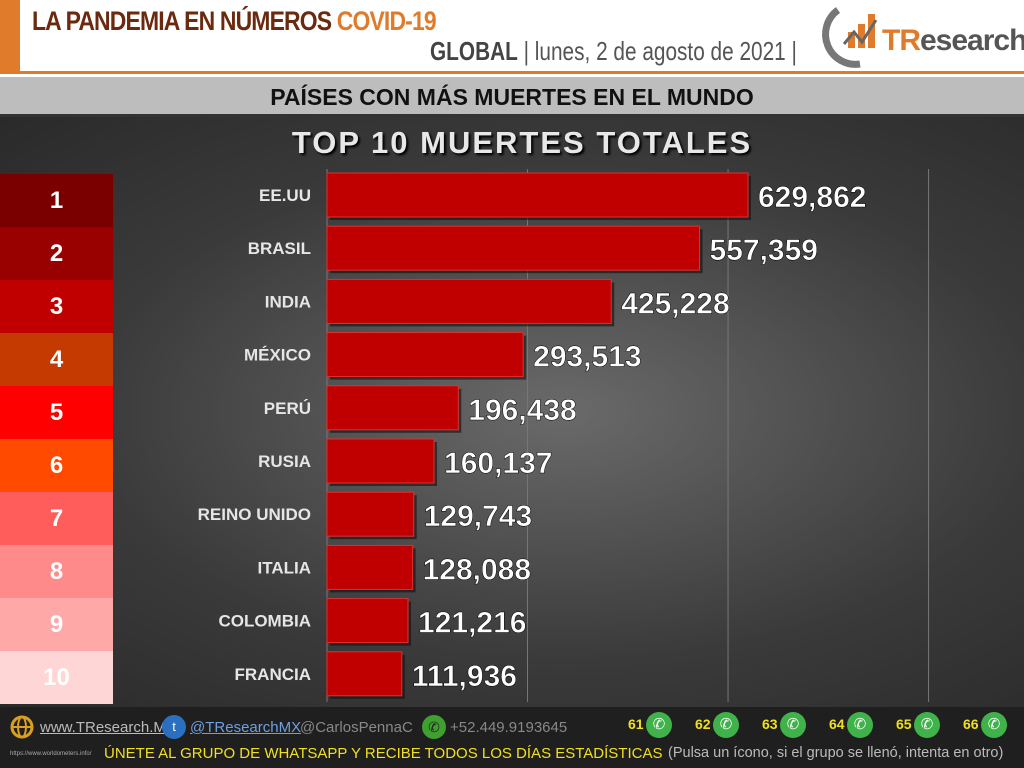  Describe the element at coordinates (472, 623) in the screenshot. I see `value-label: 121,216` at that location.